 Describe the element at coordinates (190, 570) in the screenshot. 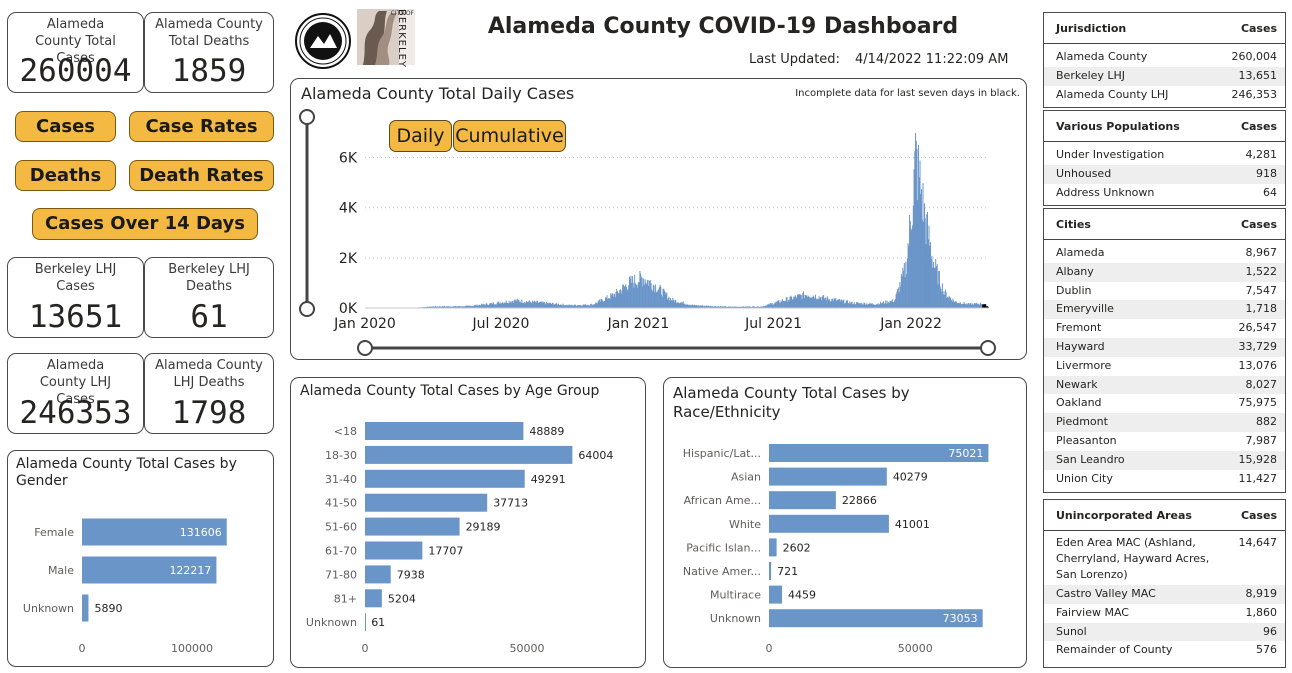

I see `data-label: 122217` at that location.